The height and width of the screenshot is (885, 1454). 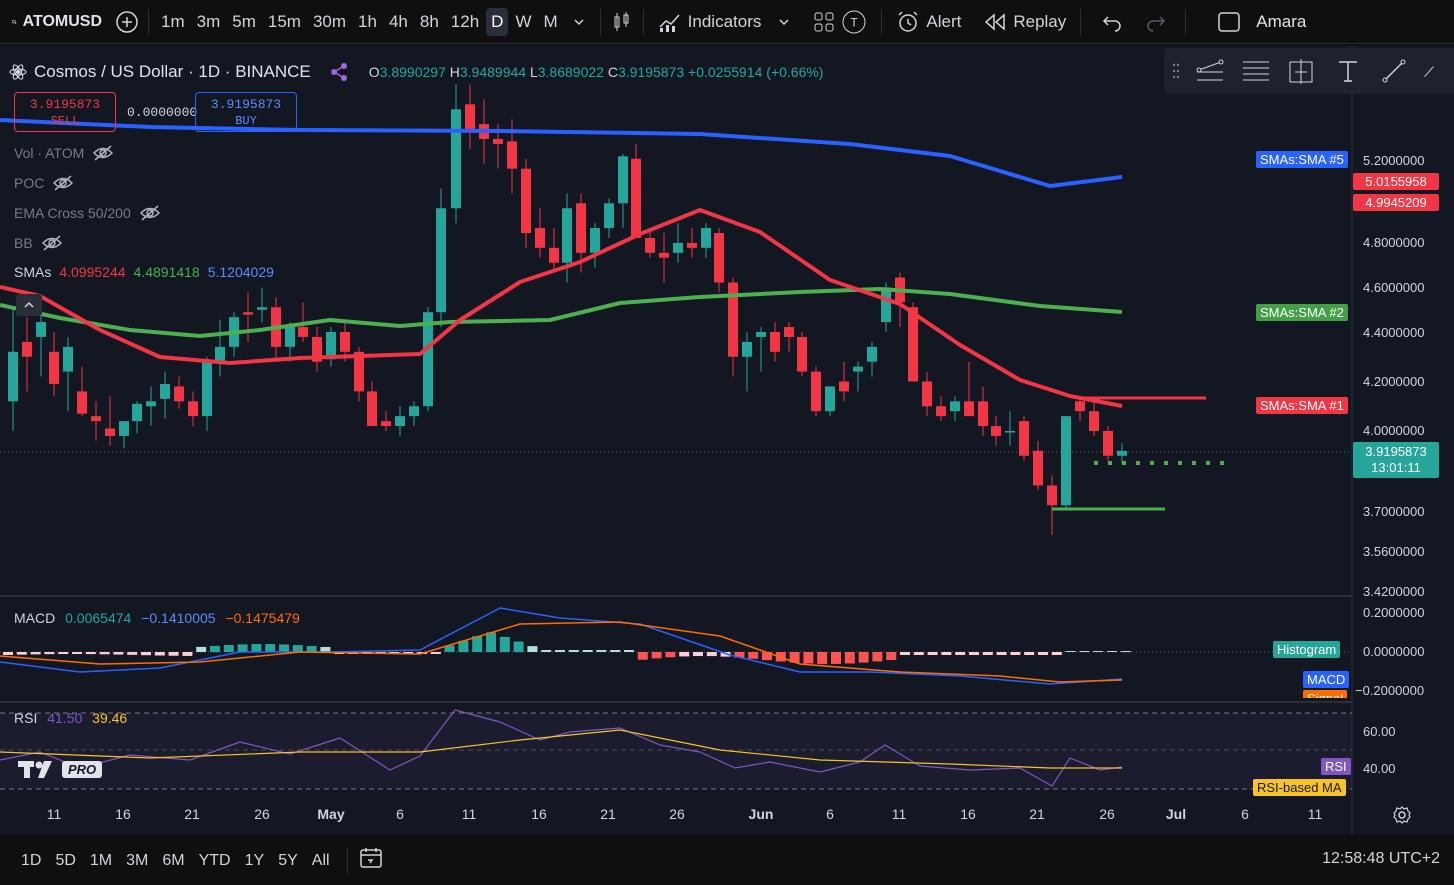 I want to click on rsi-ma-line, so click(x=561, y=749).